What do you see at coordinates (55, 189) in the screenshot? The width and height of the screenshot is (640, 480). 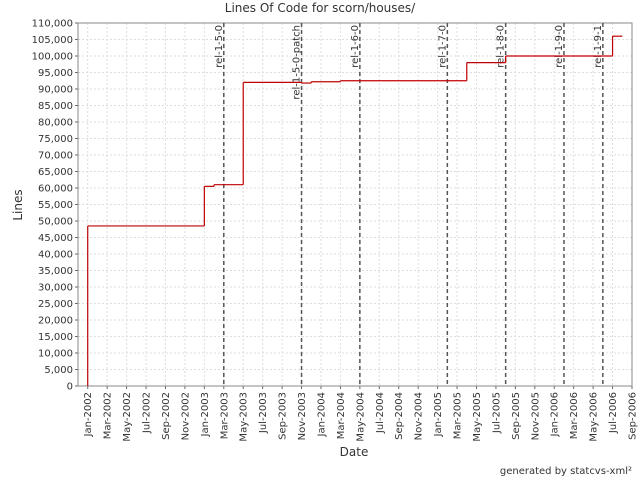 I see `y-tick-label: 60,000` at bounding box center [55, 189].